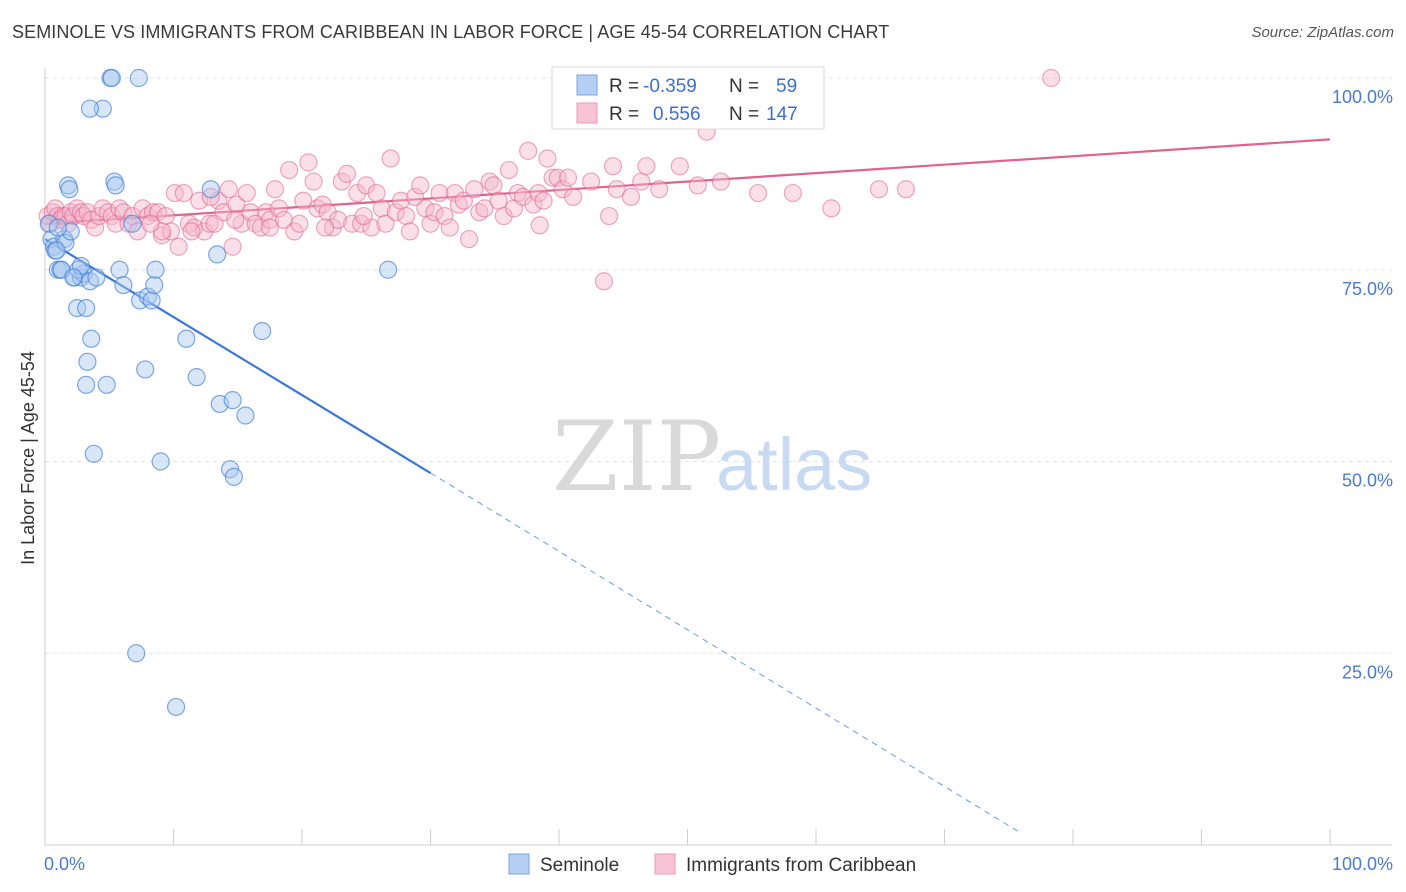 This screenshot has height=892, width=1406. What do you see at coordinates (1367, 481) in the screenshot?
I see `y-tick-label-1: 50.0%` at bounding box center [1367, 481].